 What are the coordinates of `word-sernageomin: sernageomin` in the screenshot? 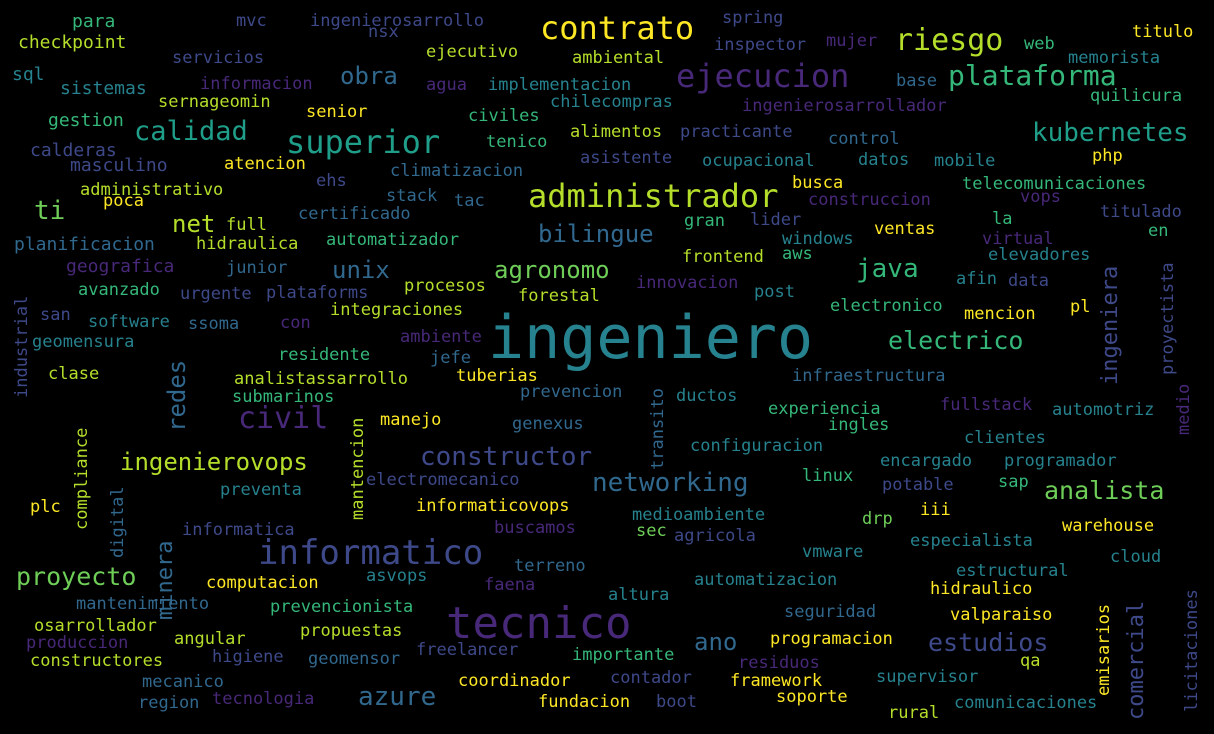 It's located at (214, 102).